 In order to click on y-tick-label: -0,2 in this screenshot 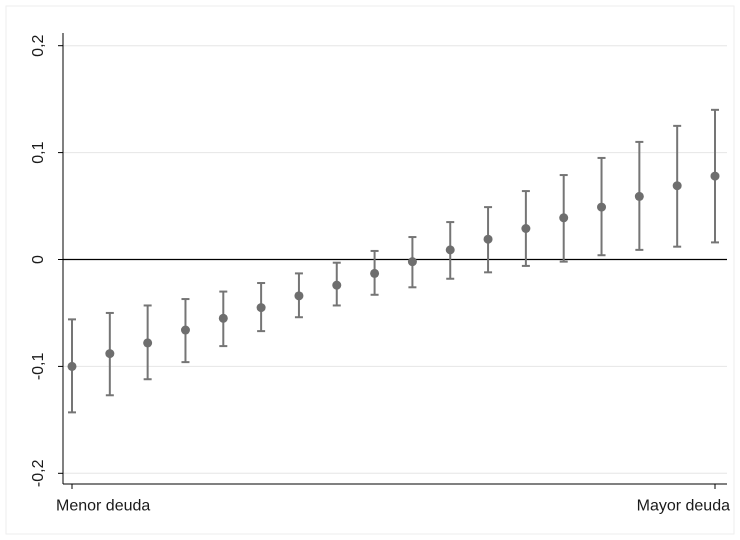, I will do `click(38, 473)`.